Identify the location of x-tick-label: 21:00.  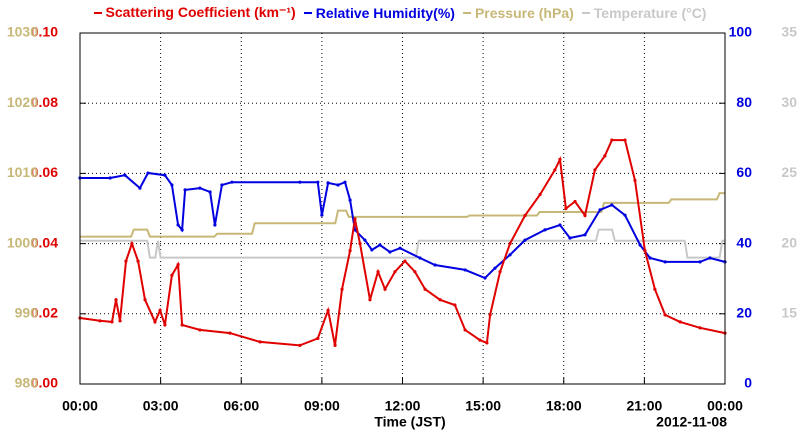
(644, 406).